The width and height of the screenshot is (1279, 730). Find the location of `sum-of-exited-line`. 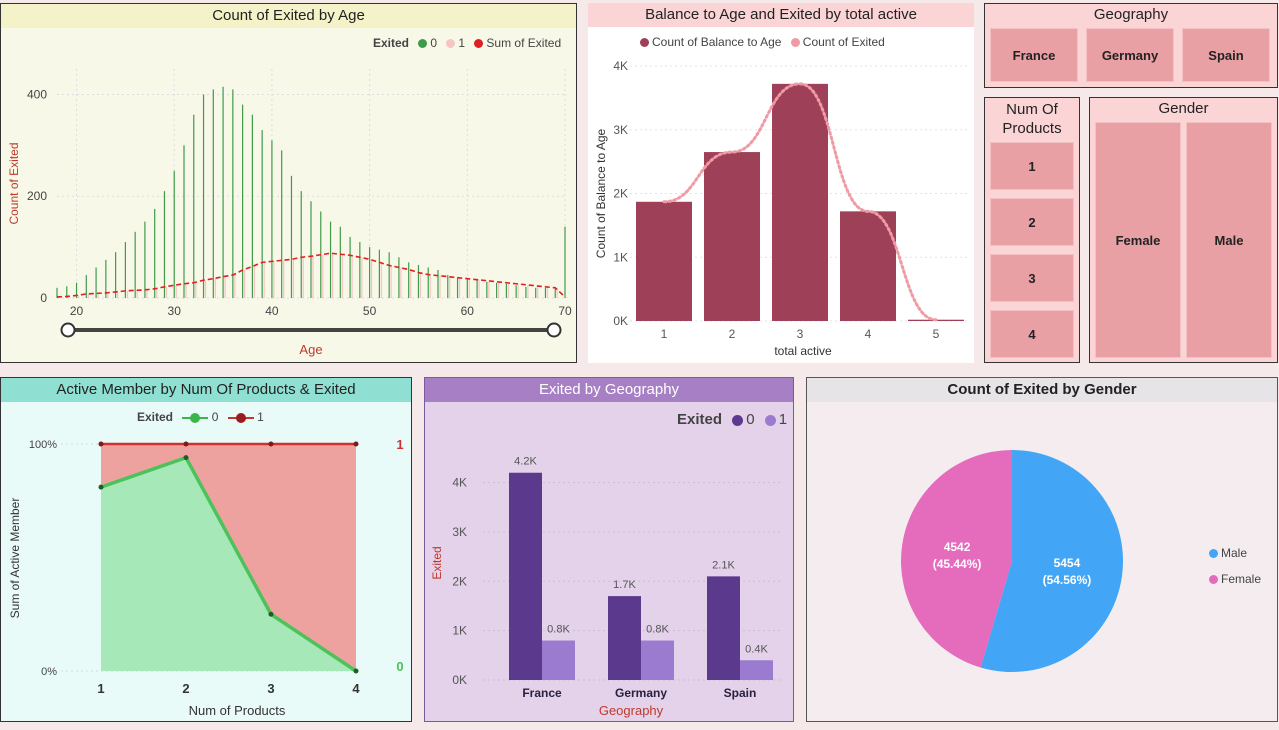

sum-of-exited-line is located at coordinates (311, 275).